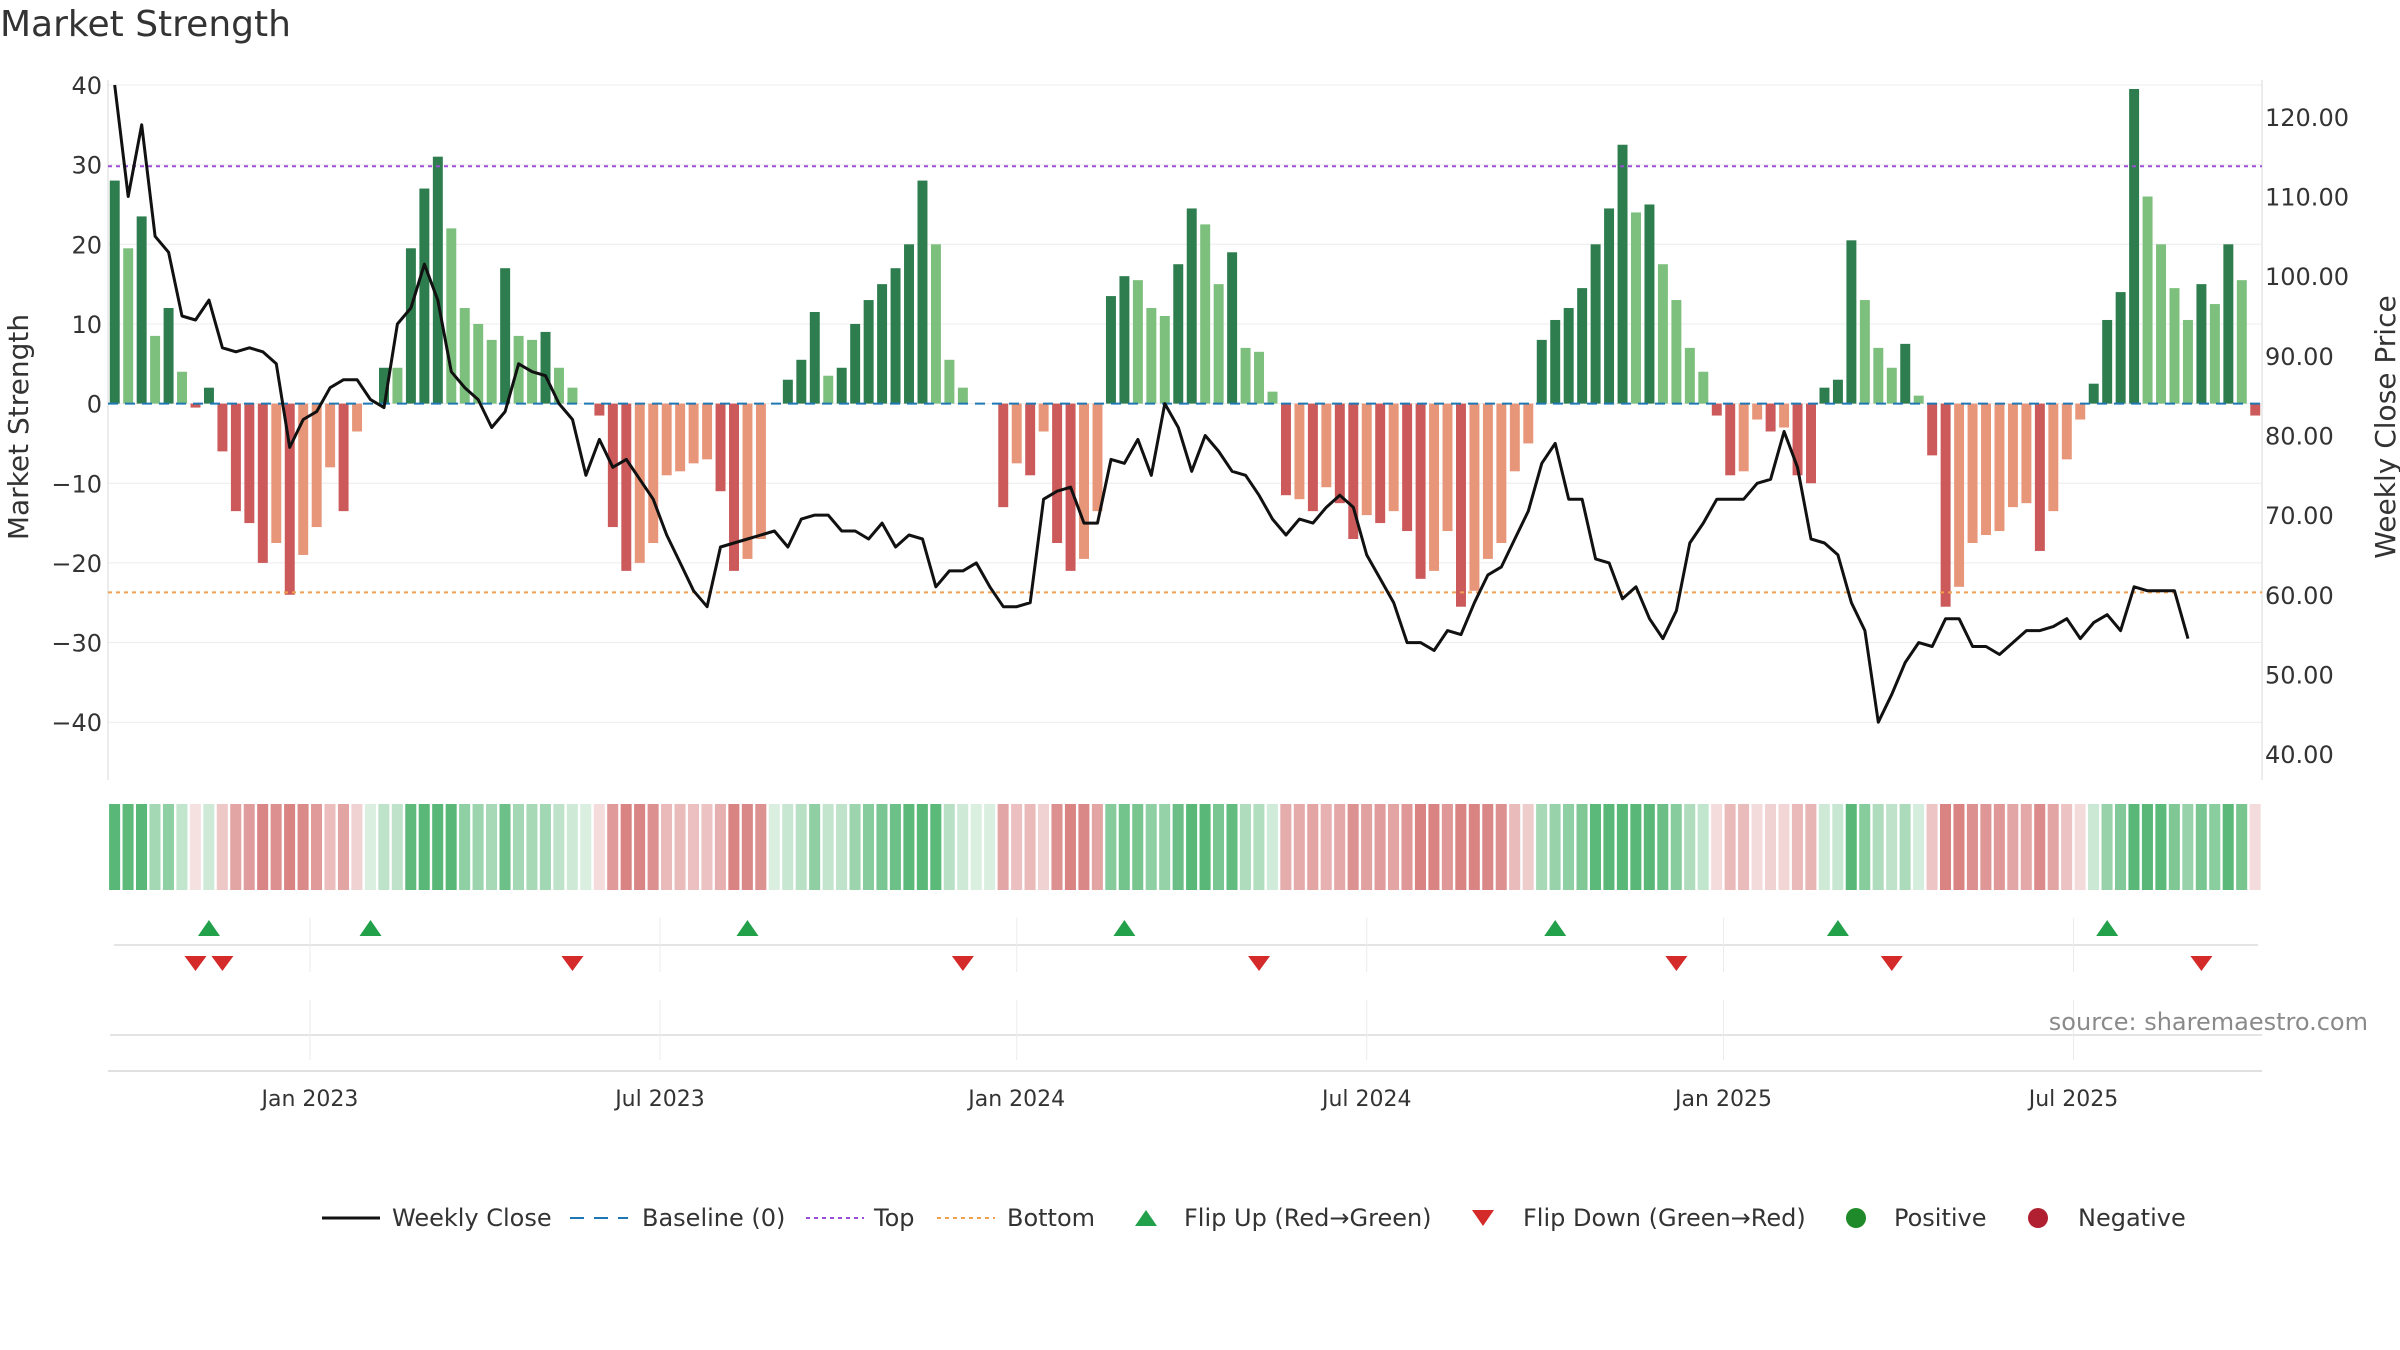 This screenshot has height=1350, width=2400. What do you see at coordinates (2299, 357) in the screenshot?
I see `y-tick-label-right: 90.00` at bounding box center [2299, 357].